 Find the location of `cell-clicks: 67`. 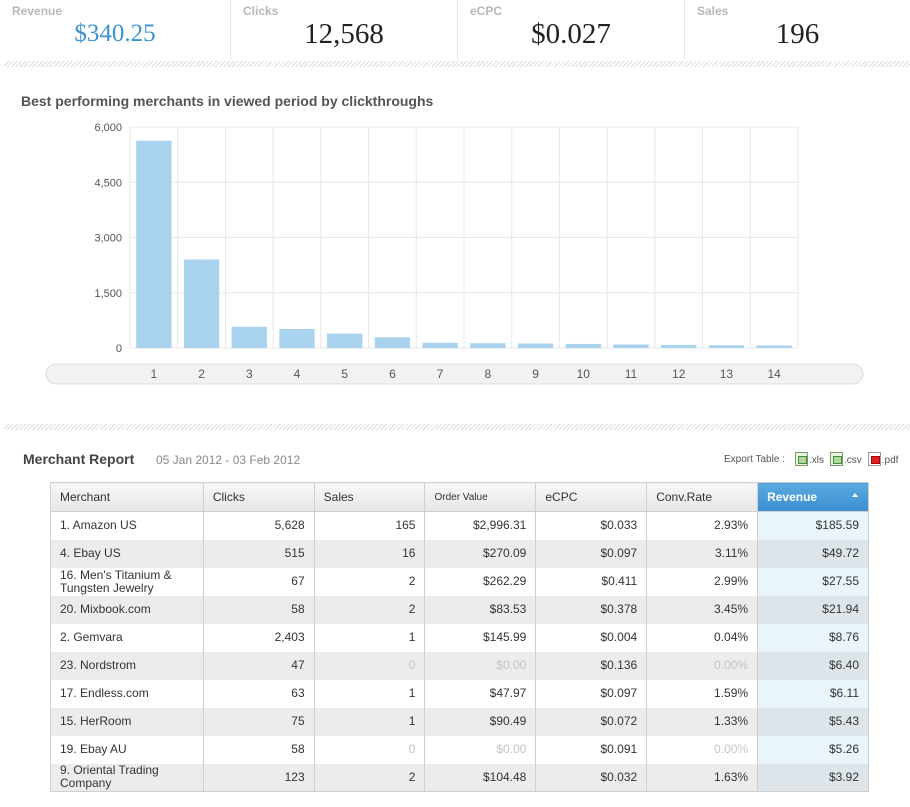

cell-clicks: 67 is located at coordinates (258, 581).